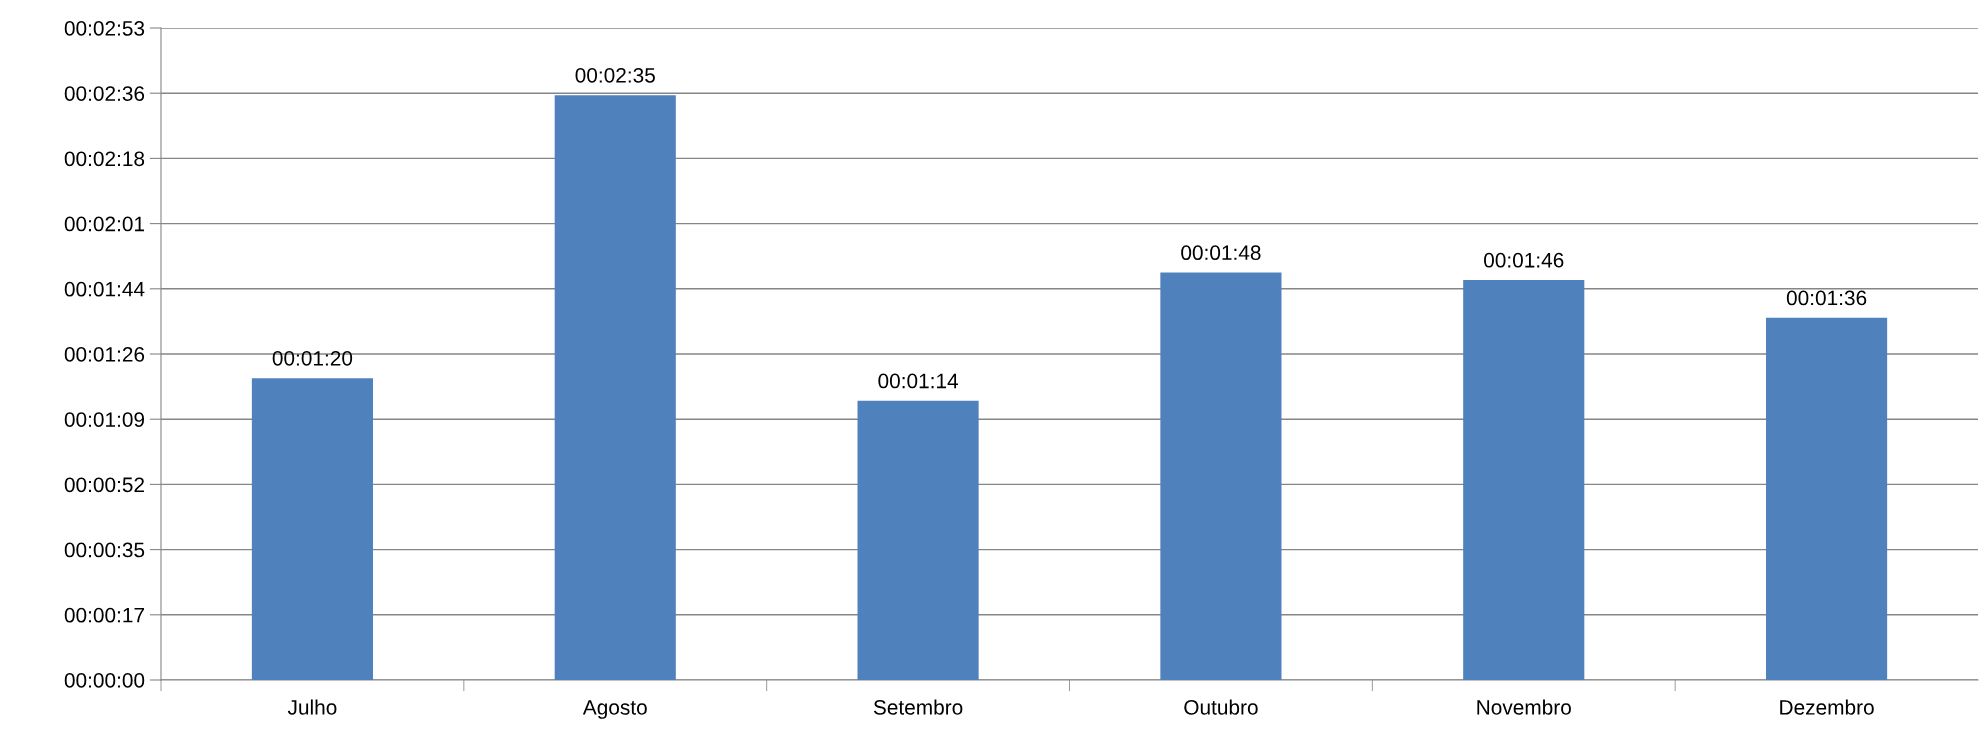 The image size is (1984, 734). What do you see at coordinates (1524, 707) in the screenshot?
I see `x-tick-label: Novembro` at bounding box center [1524, 707].